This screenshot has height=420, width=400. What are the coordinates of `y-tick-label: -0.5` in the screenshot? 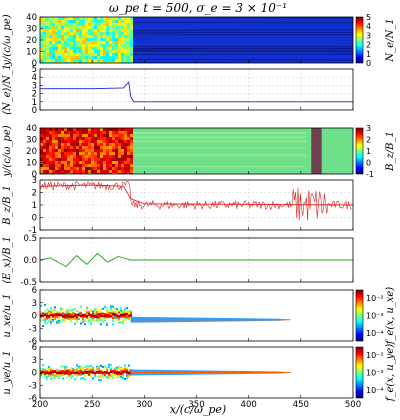 It's located at (28, 283).